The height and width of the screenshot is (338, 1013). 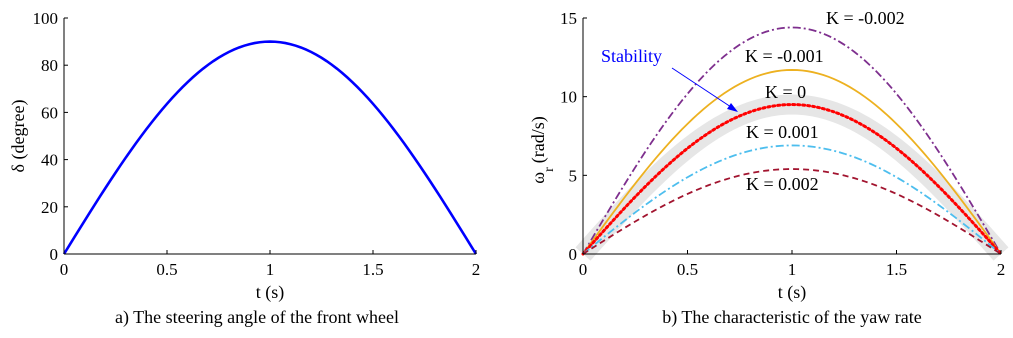 What do you see at coordinates (573, 175) in the screenshot?
I see `y-tick-label: 5` at bounding box center [573, 175].